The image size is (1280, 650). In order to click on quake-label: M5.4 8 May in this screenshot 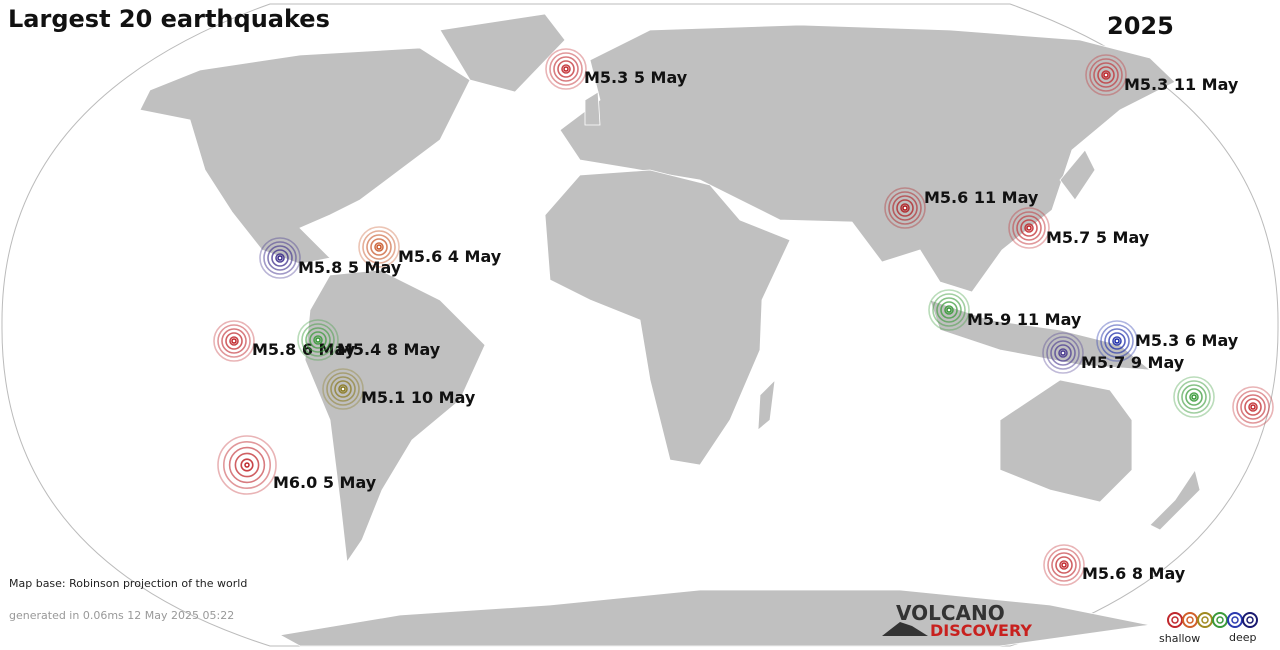, I will do `click(389, 349)`.